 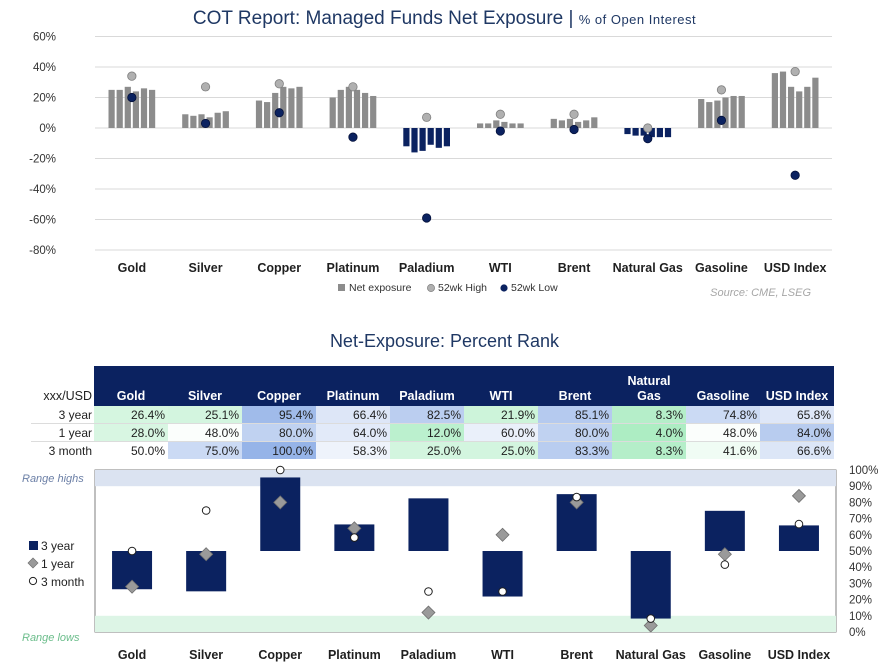 What do you see at coordinates (44, 68) in the screenshot?
I see `y-tick-label: 40%` at bounding box center [44, 68].